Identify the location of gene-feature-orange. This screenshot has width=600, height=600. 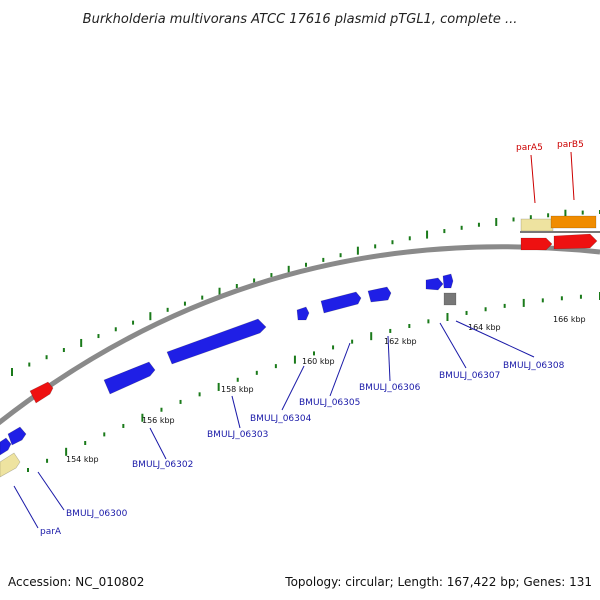
(573, 222).